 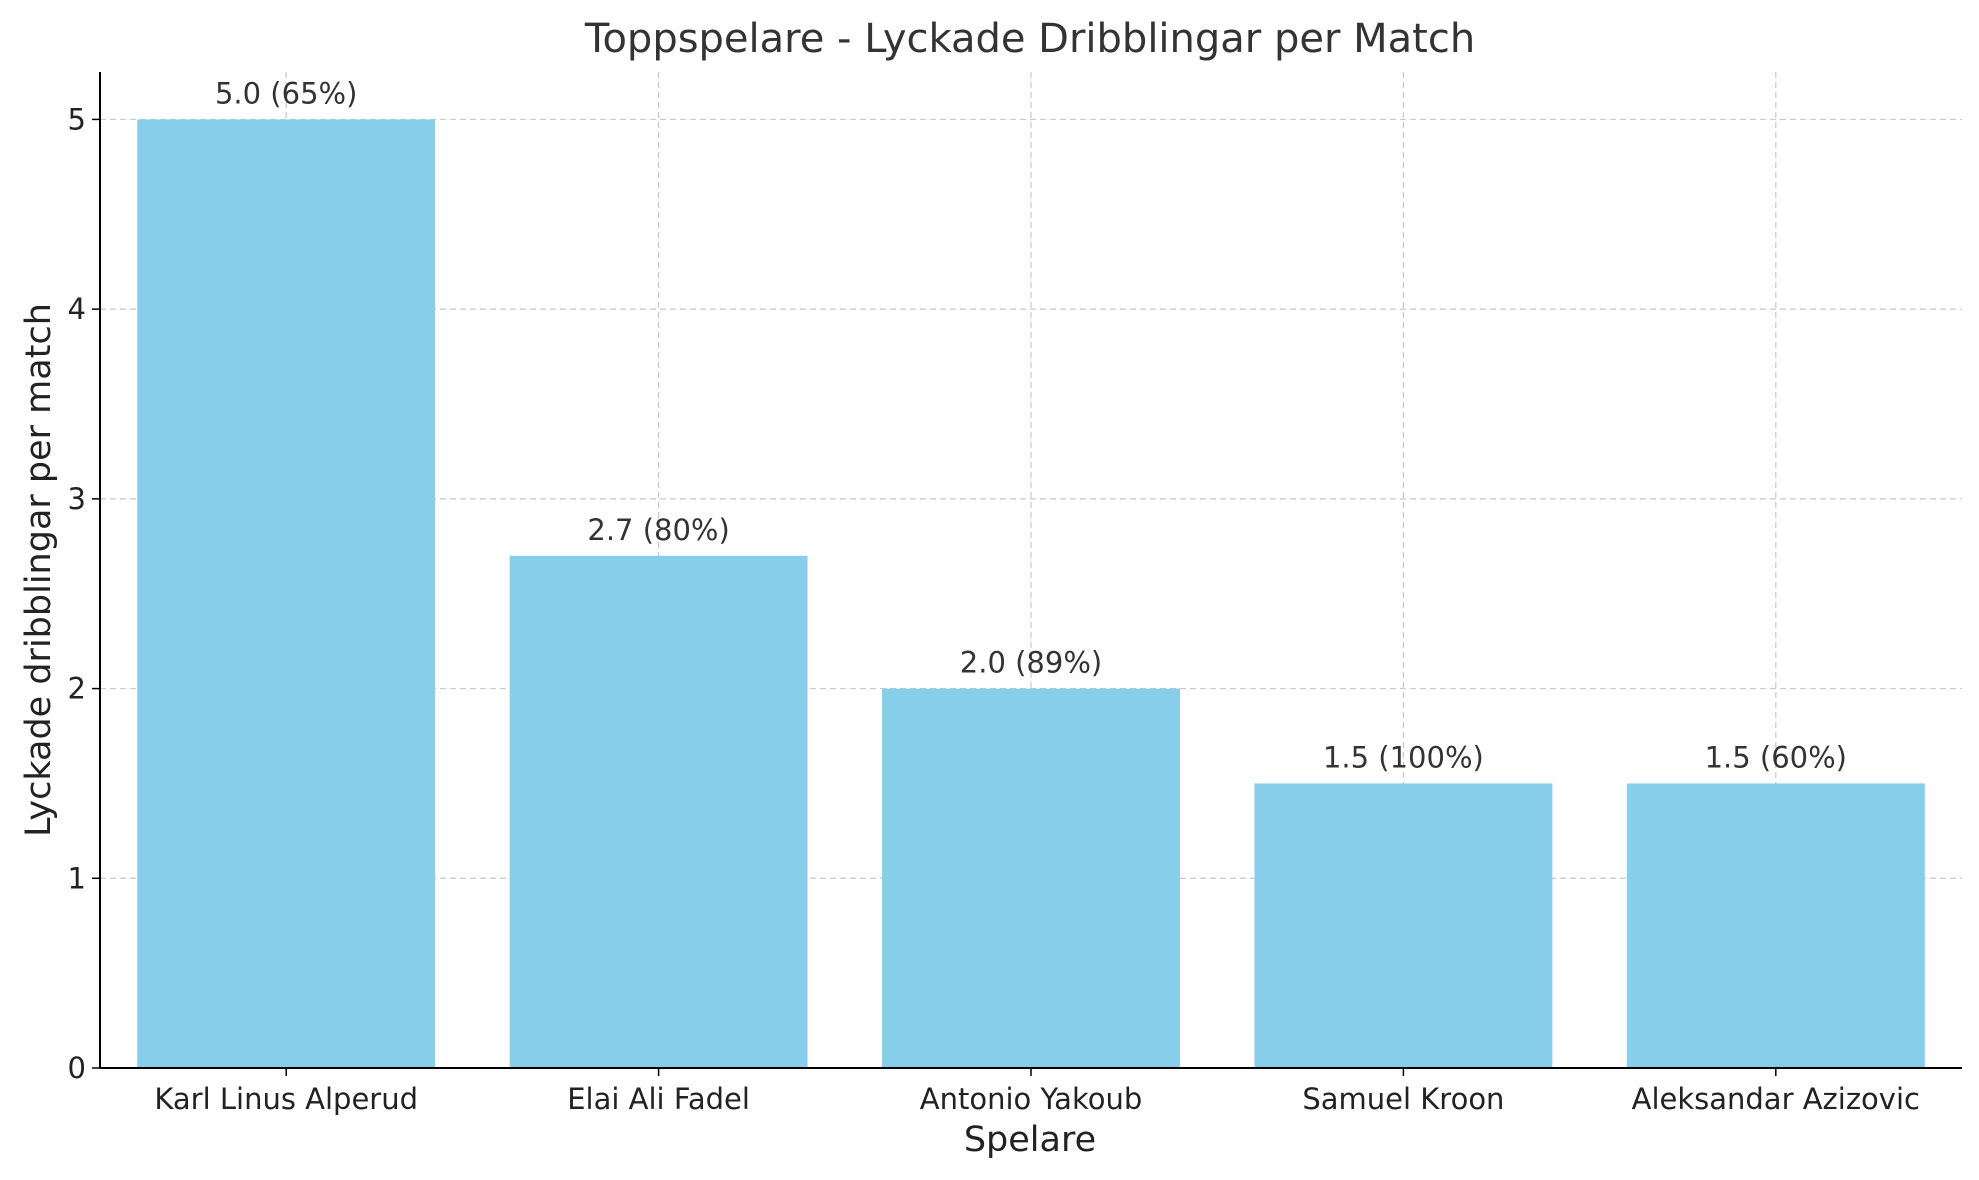 What do you see at coordinates (658, 1099) in the screenshot?
I see `x-tick-label: Elai Ali Fadel` at bounding box center [658, 1099].